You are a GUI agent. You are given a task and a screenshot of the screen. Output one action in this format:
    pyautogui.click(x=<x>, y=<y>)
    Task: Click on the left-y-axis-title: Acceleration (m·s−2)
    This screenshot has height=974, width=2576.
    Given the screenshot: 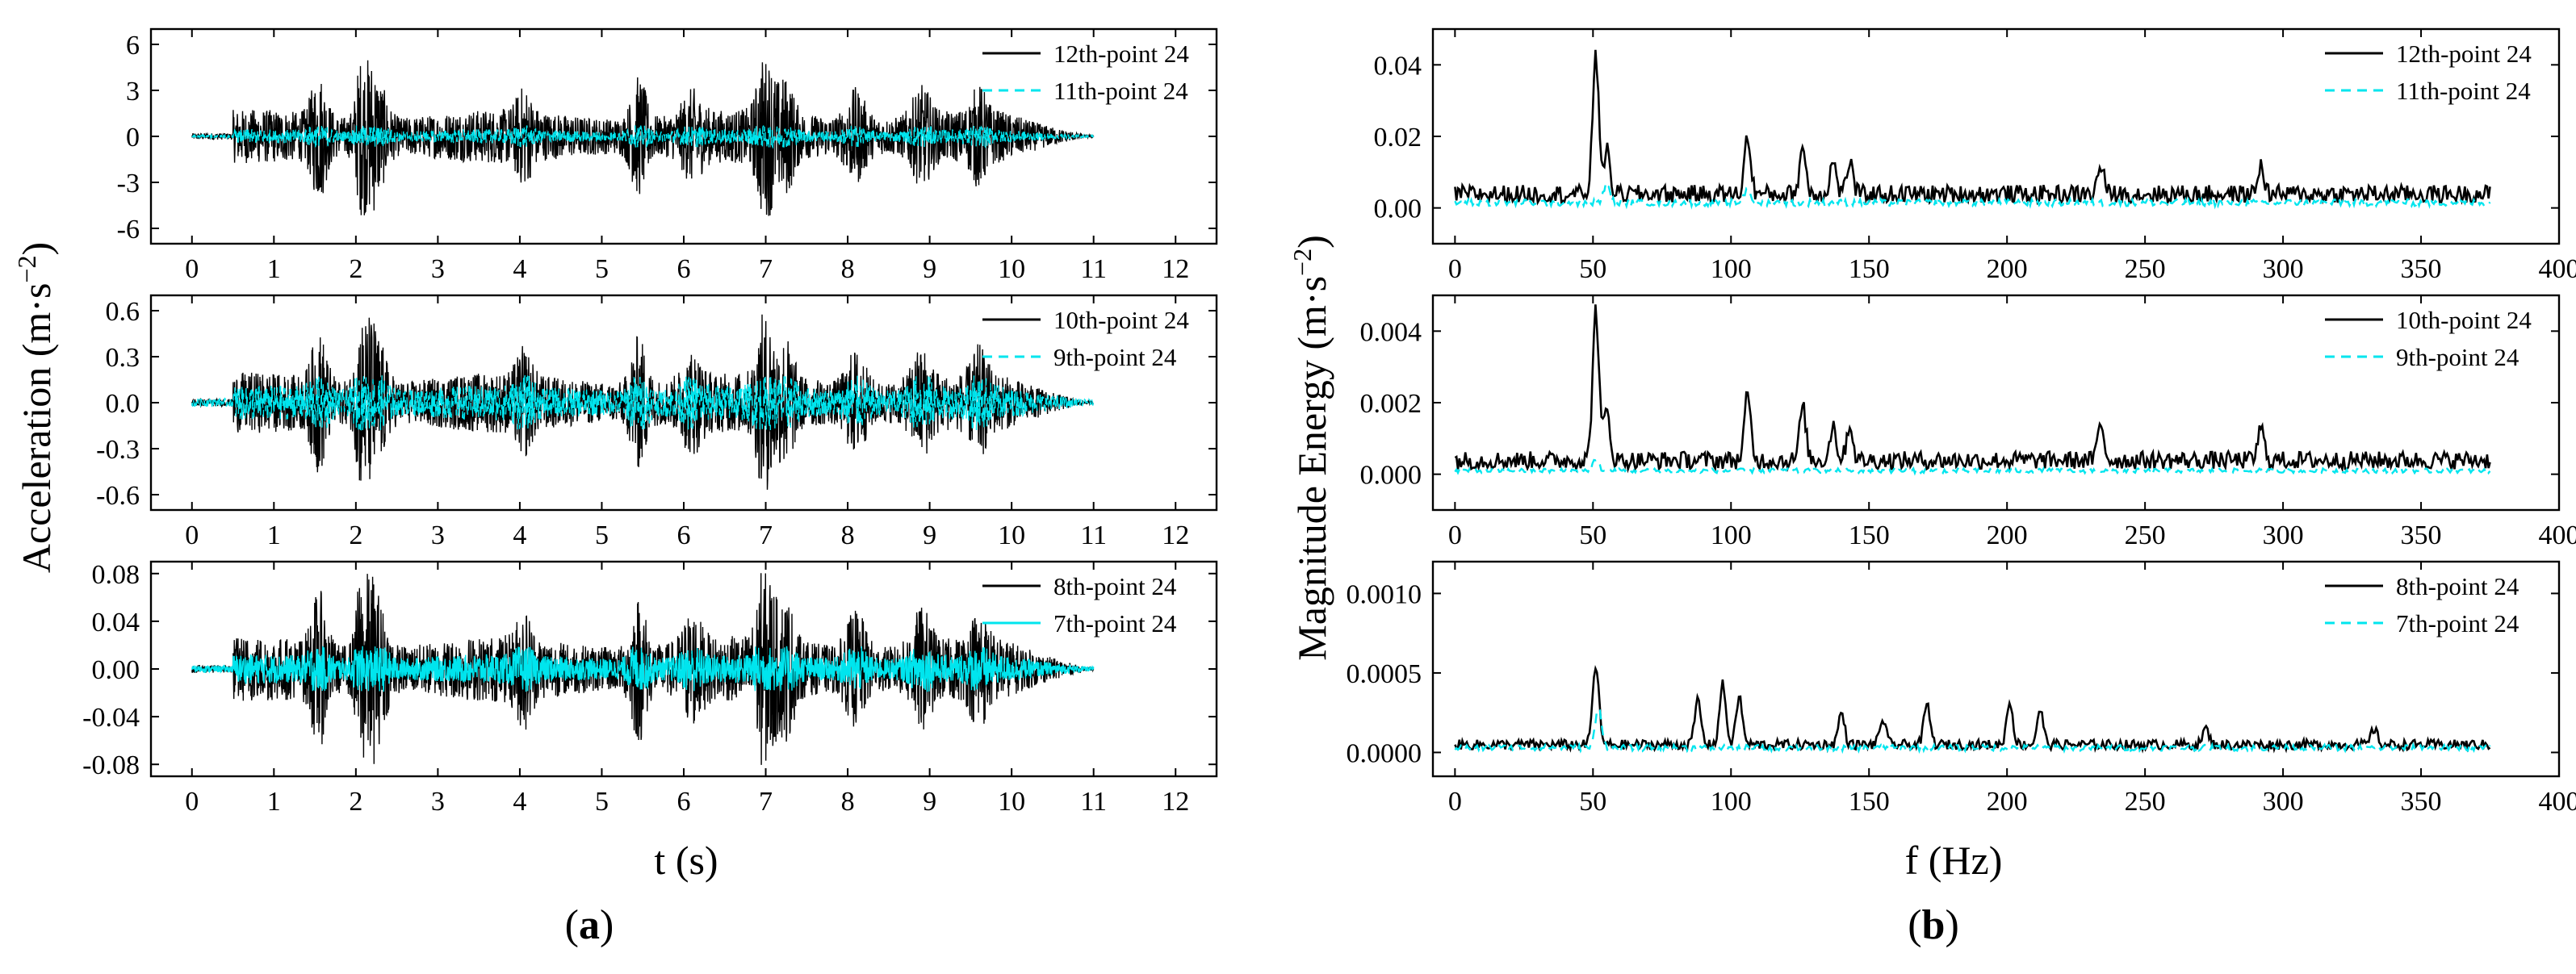 What is the action you would take?
    pyautogui.click(x=35, y=407)
    